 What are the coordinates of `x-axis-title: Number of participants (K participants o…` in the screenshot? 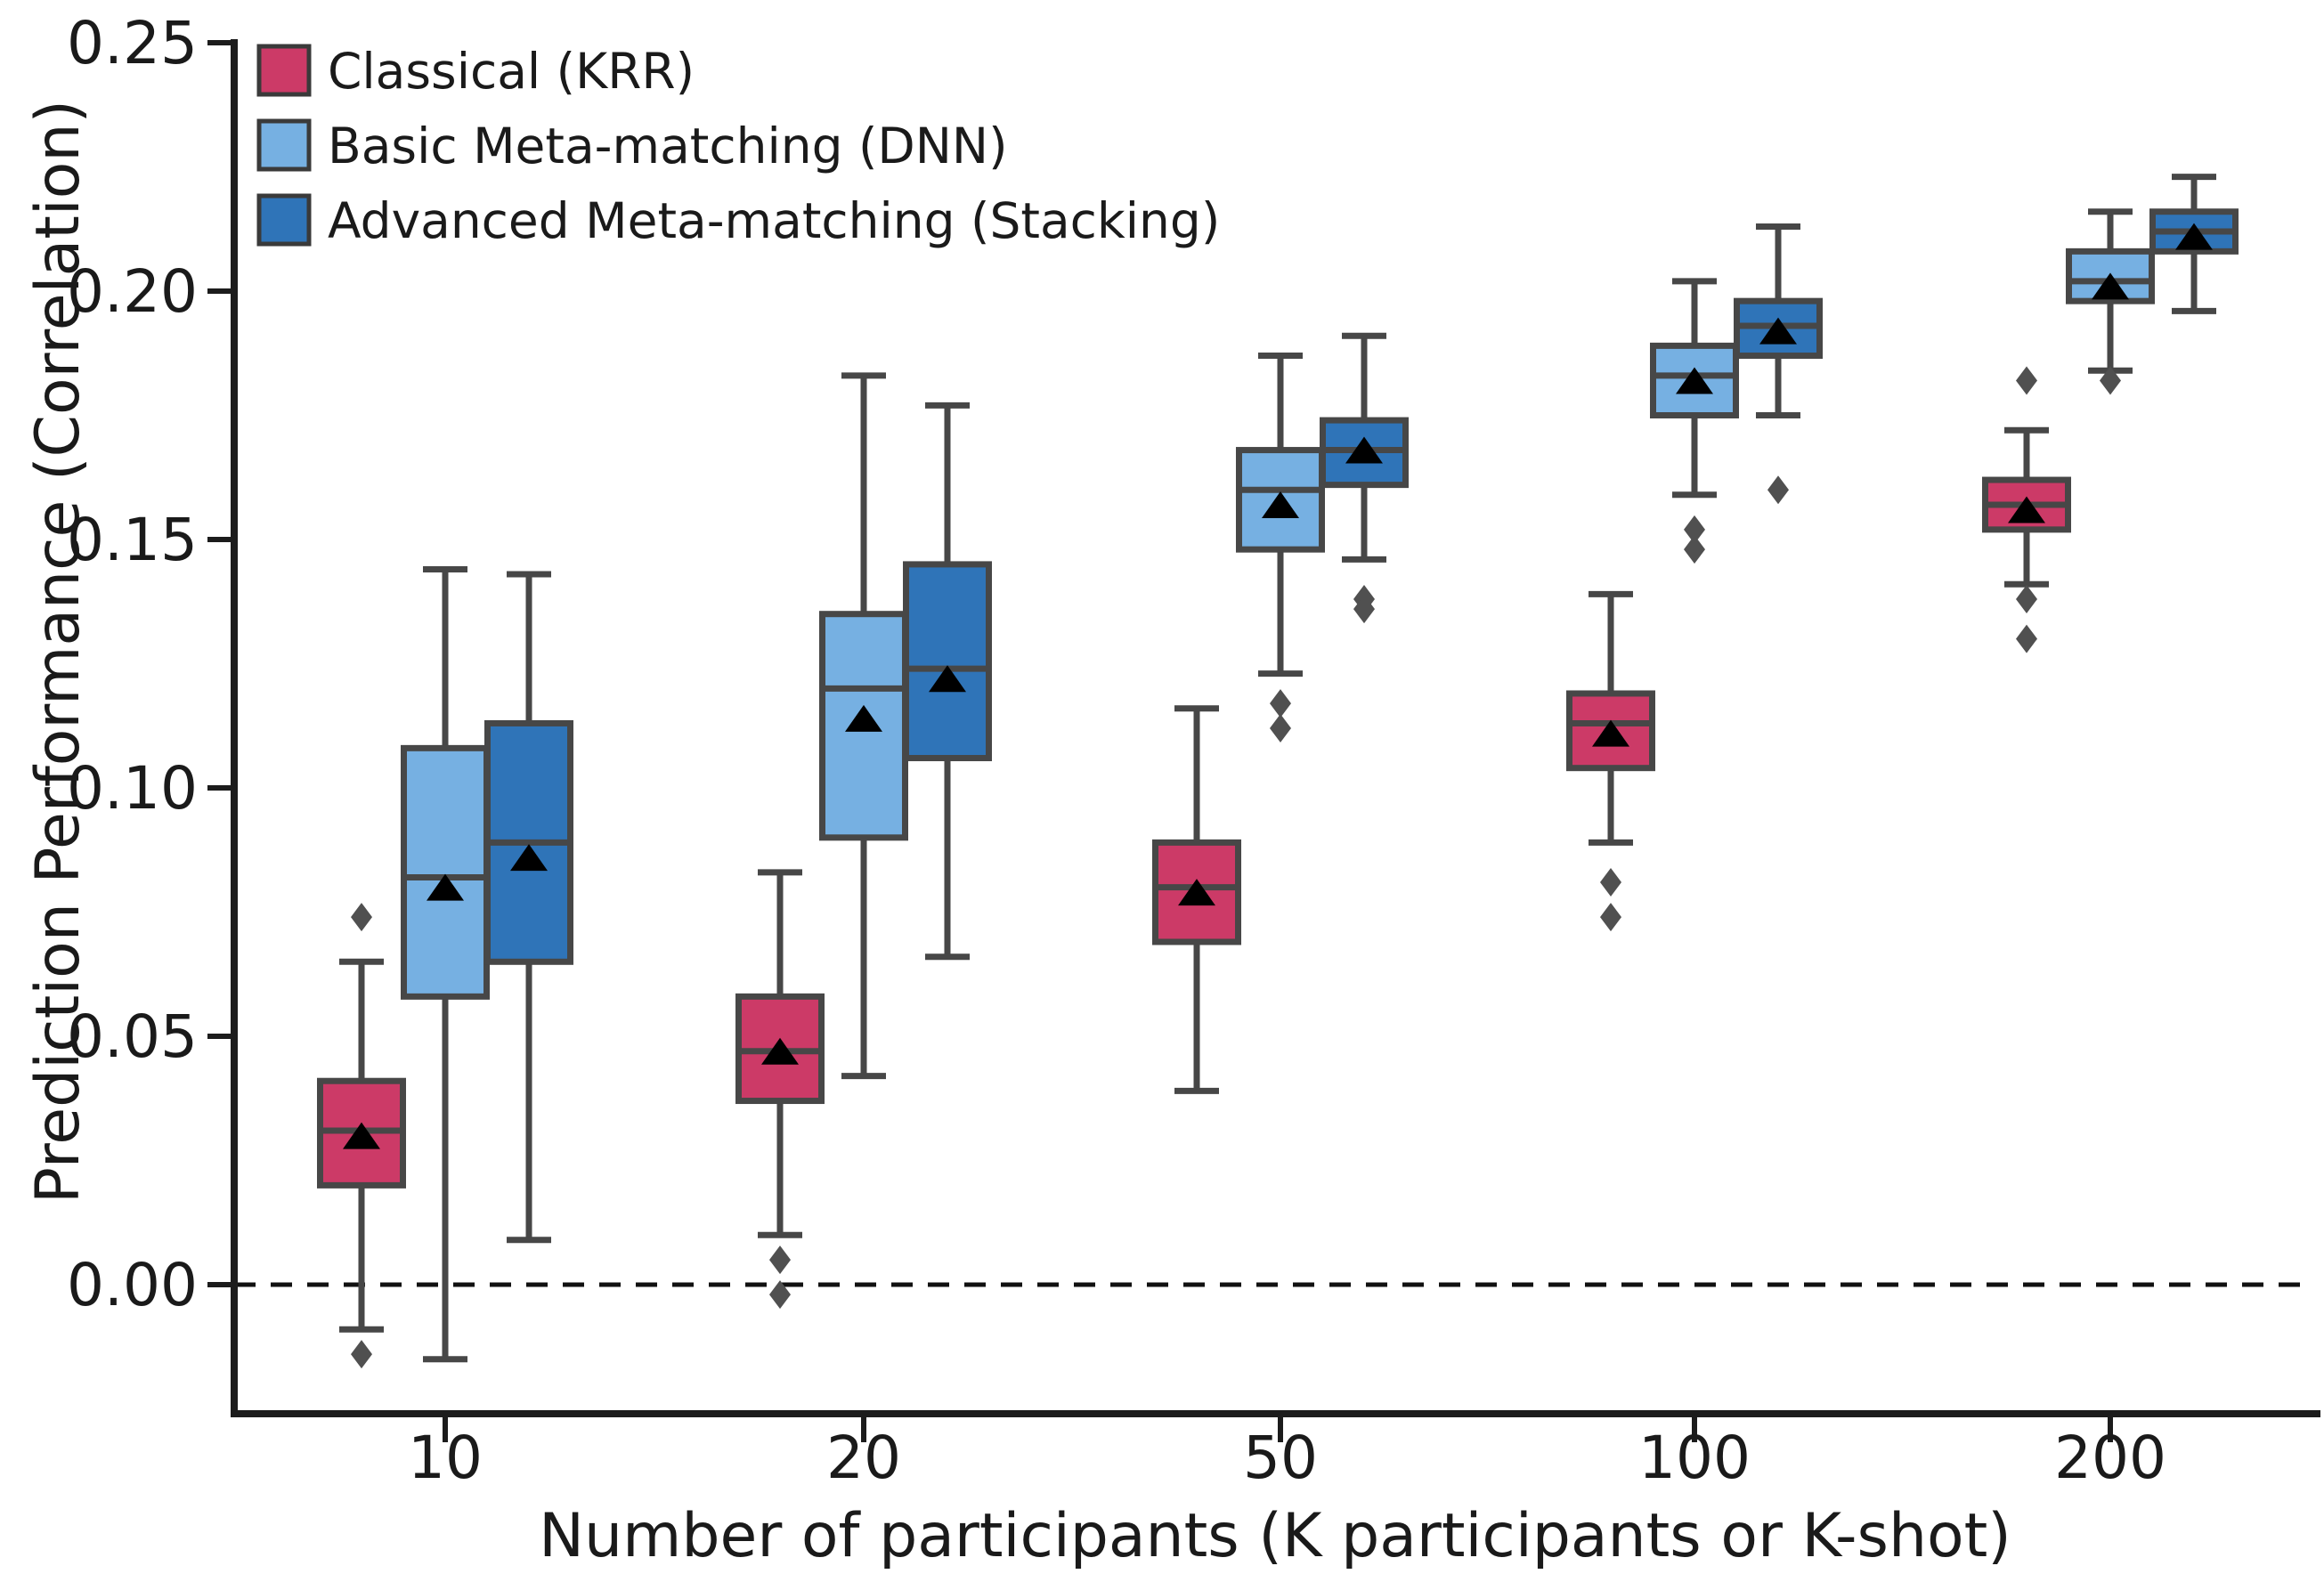 It's located at (1275, 1536).